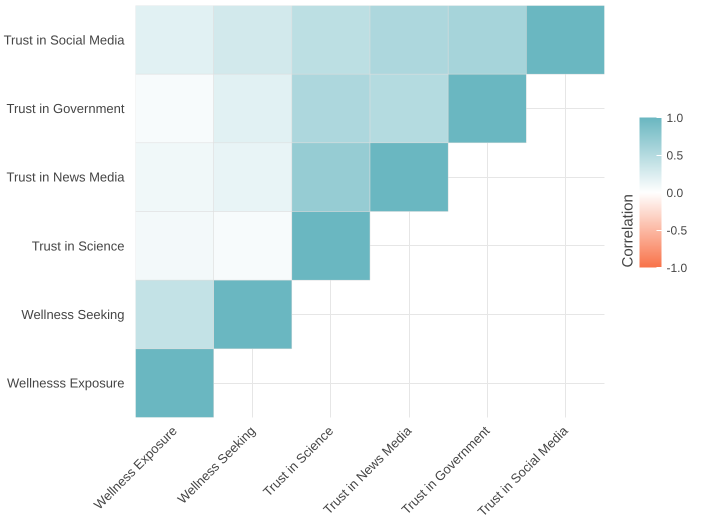 This screenshot has height=529, width=702. What do you see at coordinates (66, 177) in the screenshot?
I see `y-tick-label: Trust in News Media` at bounding box center [66, 177].